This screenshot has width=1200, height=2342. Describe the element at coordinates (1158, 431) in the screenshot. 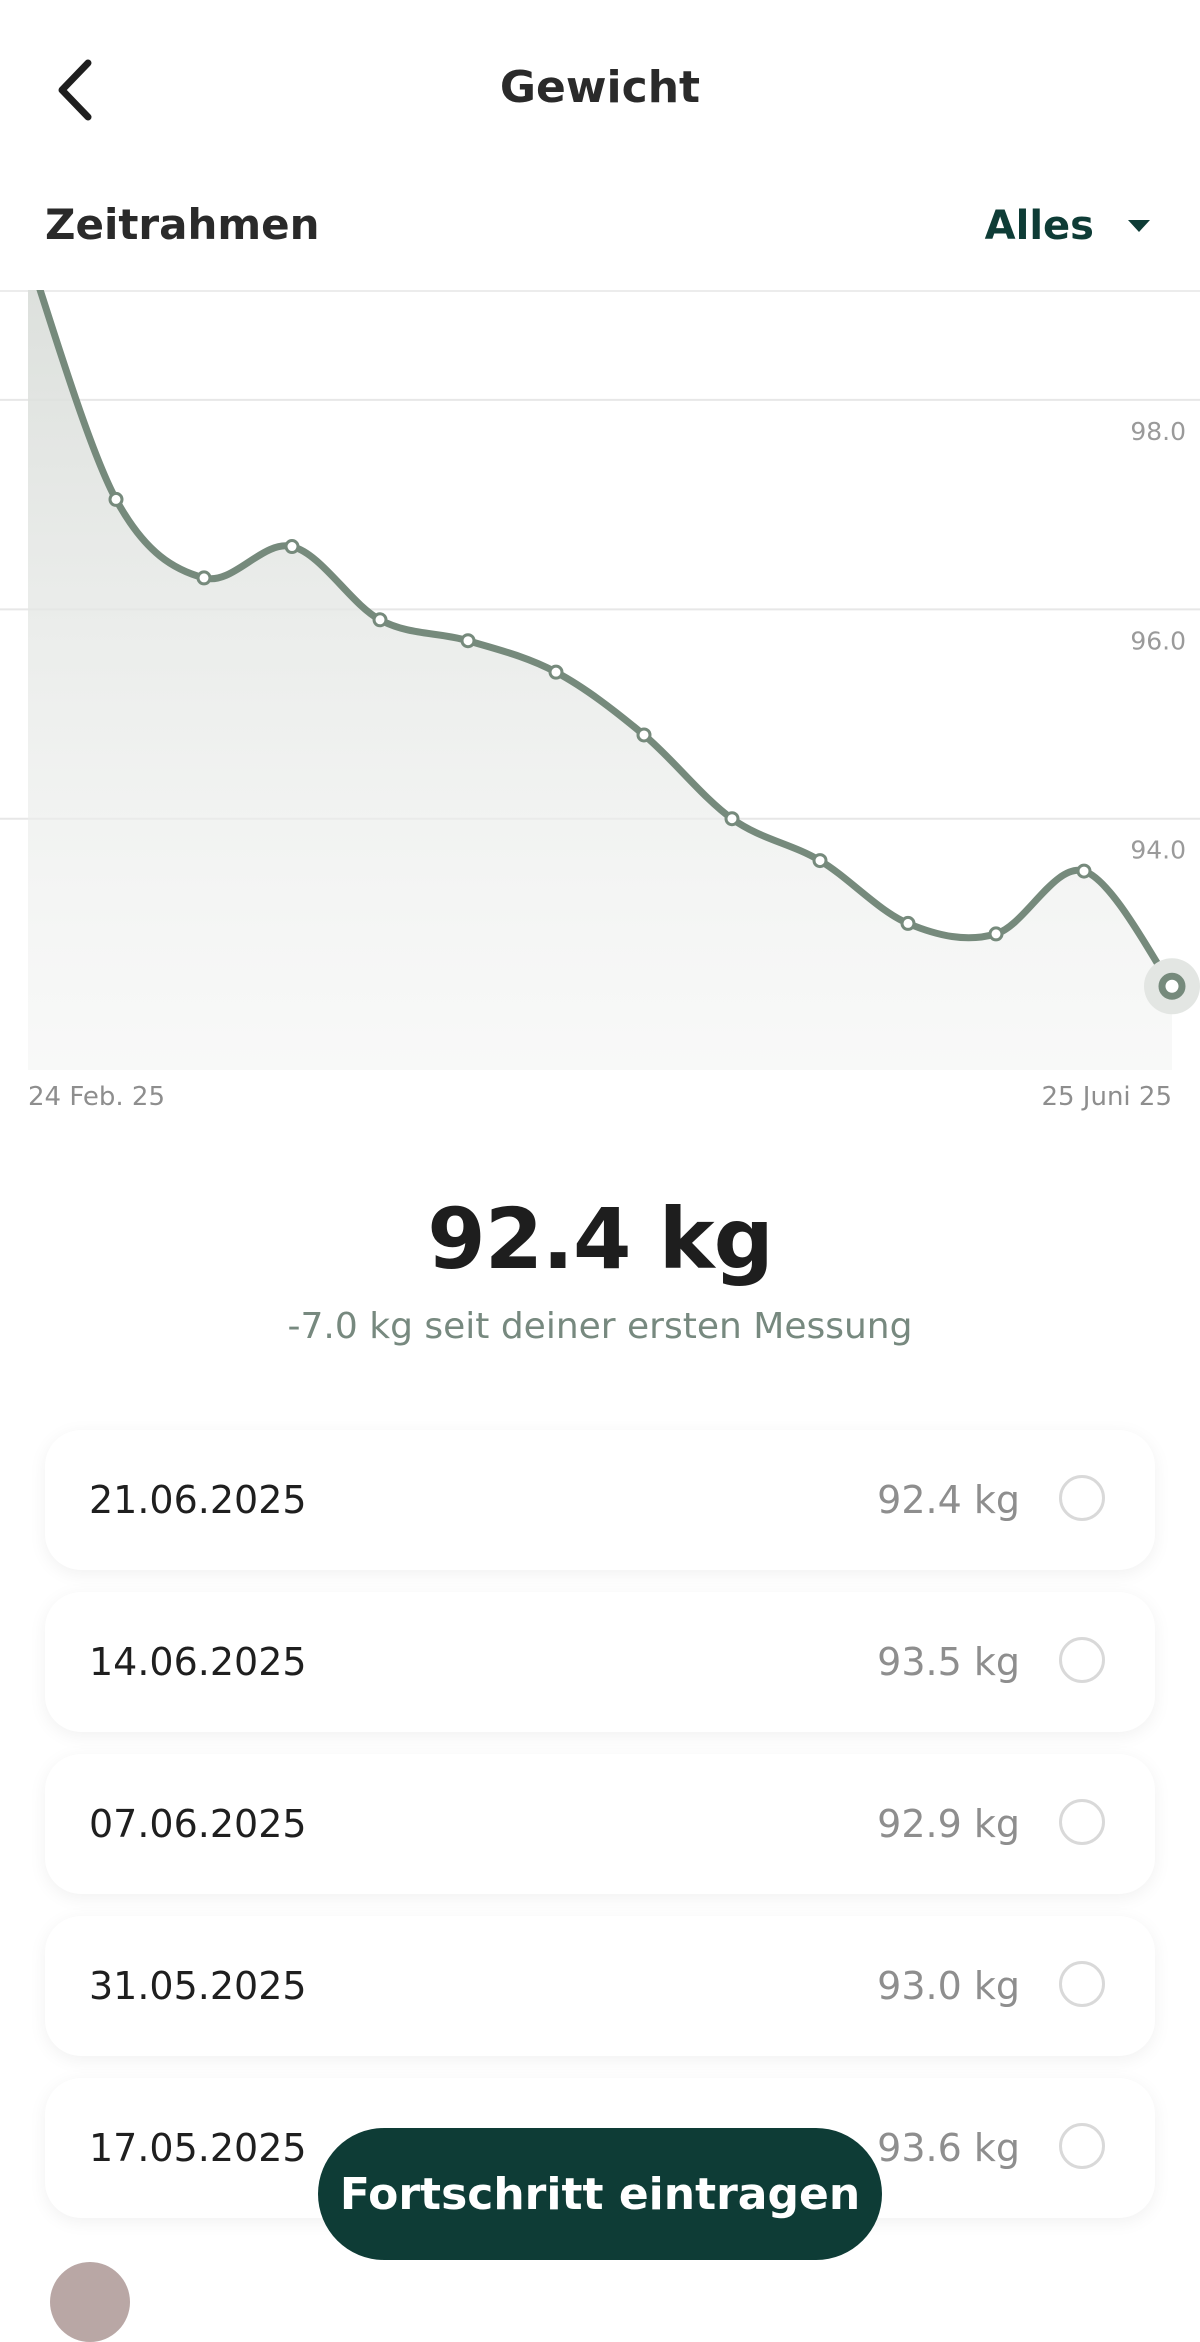

I see `y-tick-label: 98.0` at that location.